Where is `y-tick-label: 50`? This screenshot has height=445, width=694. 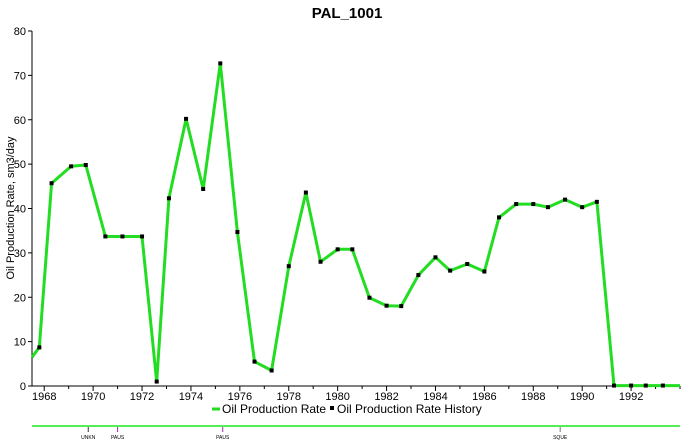 y-tick-label: 50 is located at coordinates (20, 165).